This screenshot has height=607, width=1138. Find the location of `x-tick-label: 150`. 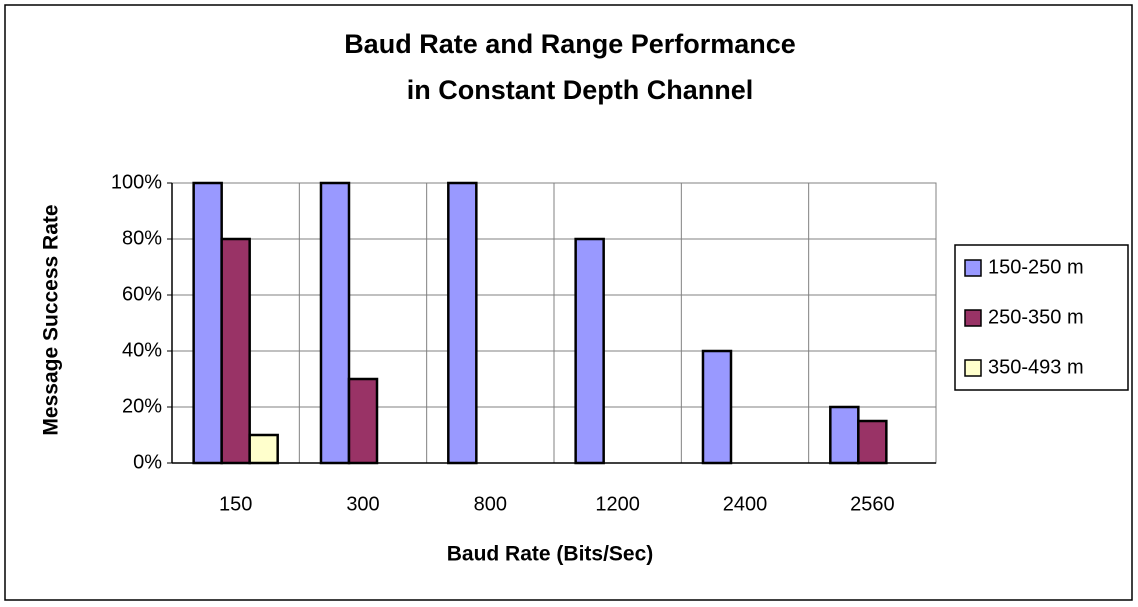

x-tick-label: 150 is located at coordinates (235, 504).